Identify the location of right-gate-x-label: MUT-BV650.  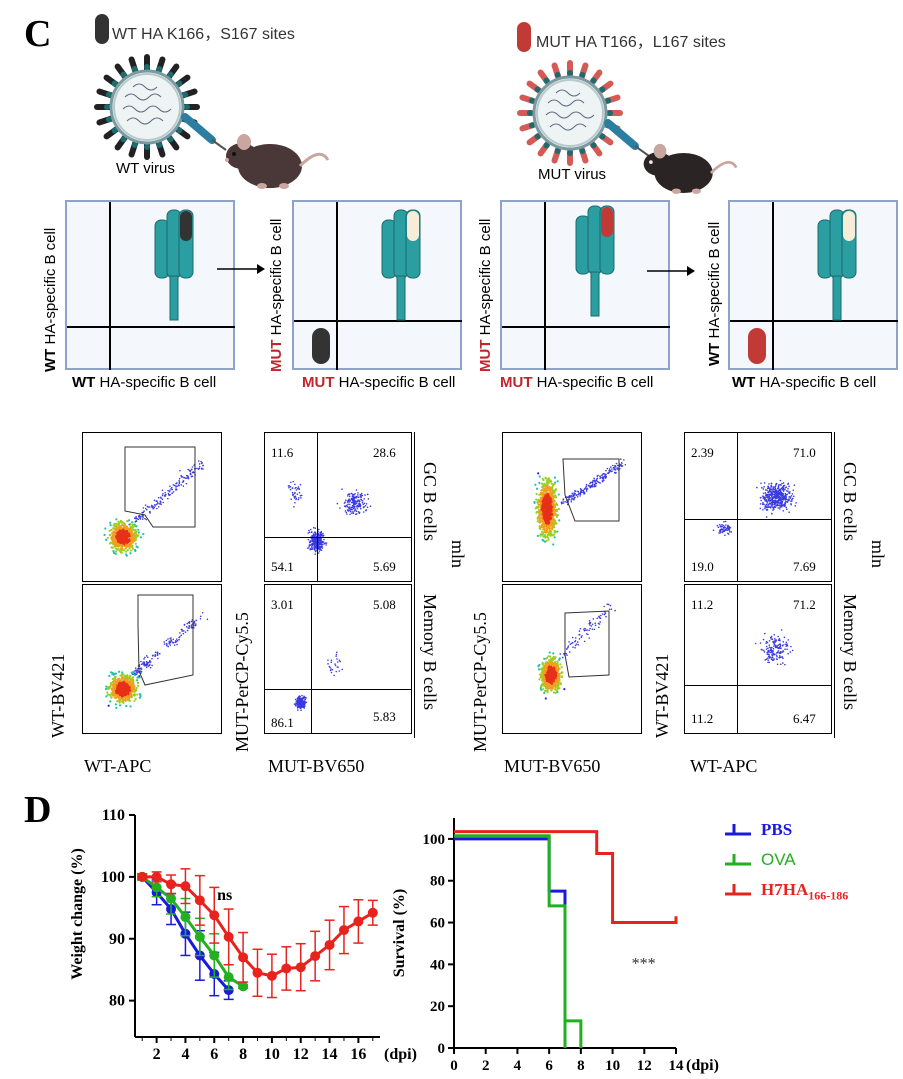
(552, 766).